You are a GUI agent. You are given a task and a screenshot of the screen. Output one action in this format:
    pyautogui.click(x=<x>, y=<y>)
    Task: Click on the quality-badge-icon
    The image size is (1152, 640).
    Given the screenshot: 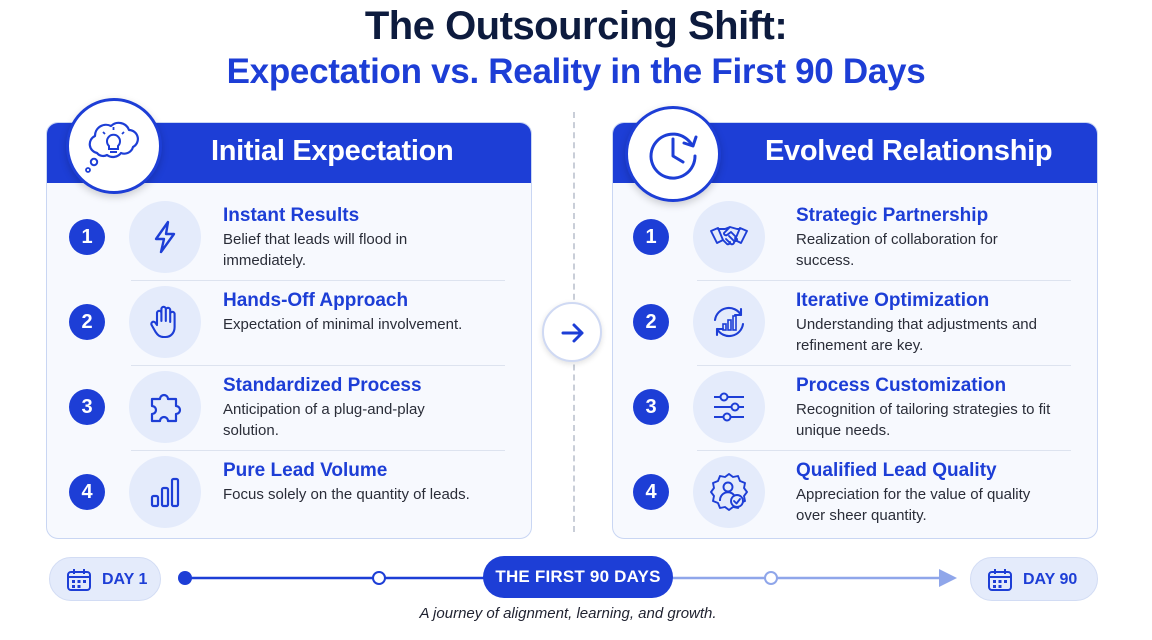 What is the action you would take?
    pyautogui.click(x=729, y=492)
    